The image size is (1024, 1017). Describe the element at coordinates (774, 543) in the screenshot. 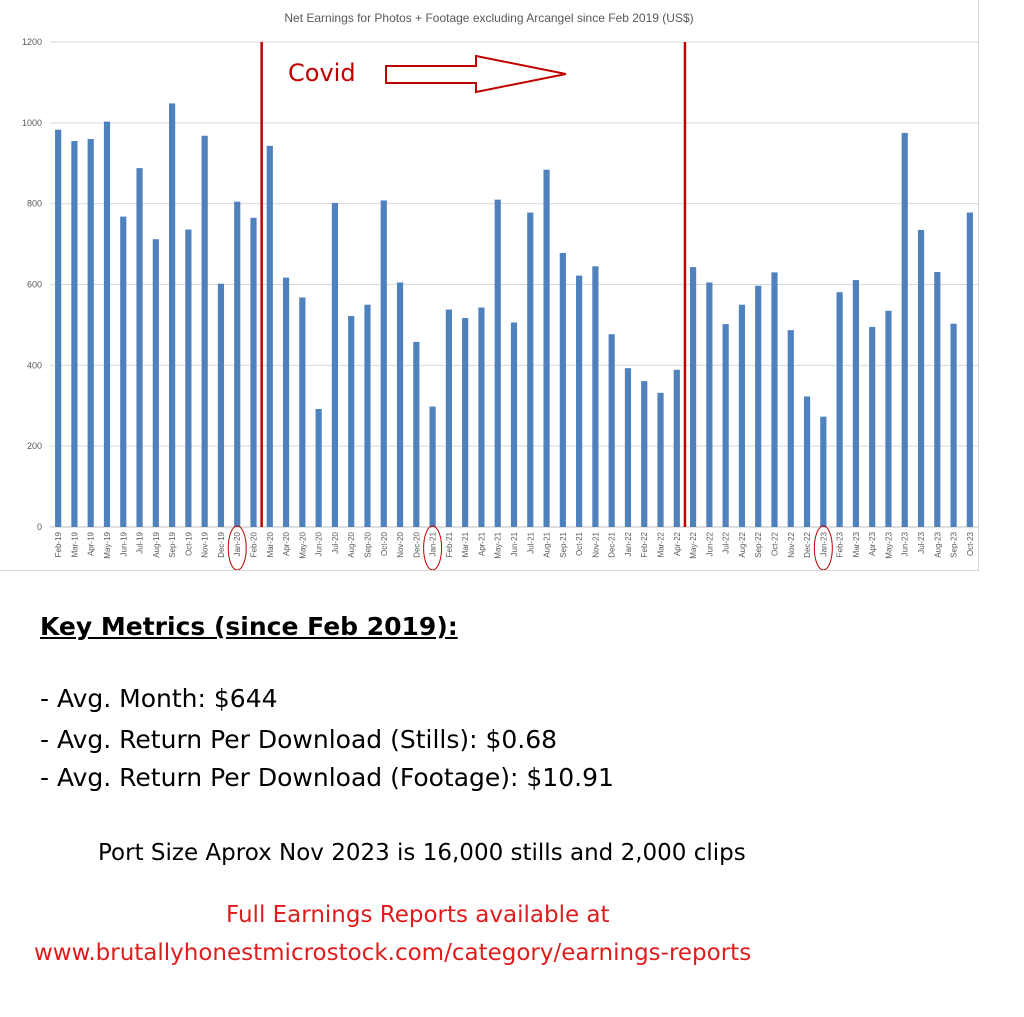

I see `x-tick-label: Oct-22` at that location.